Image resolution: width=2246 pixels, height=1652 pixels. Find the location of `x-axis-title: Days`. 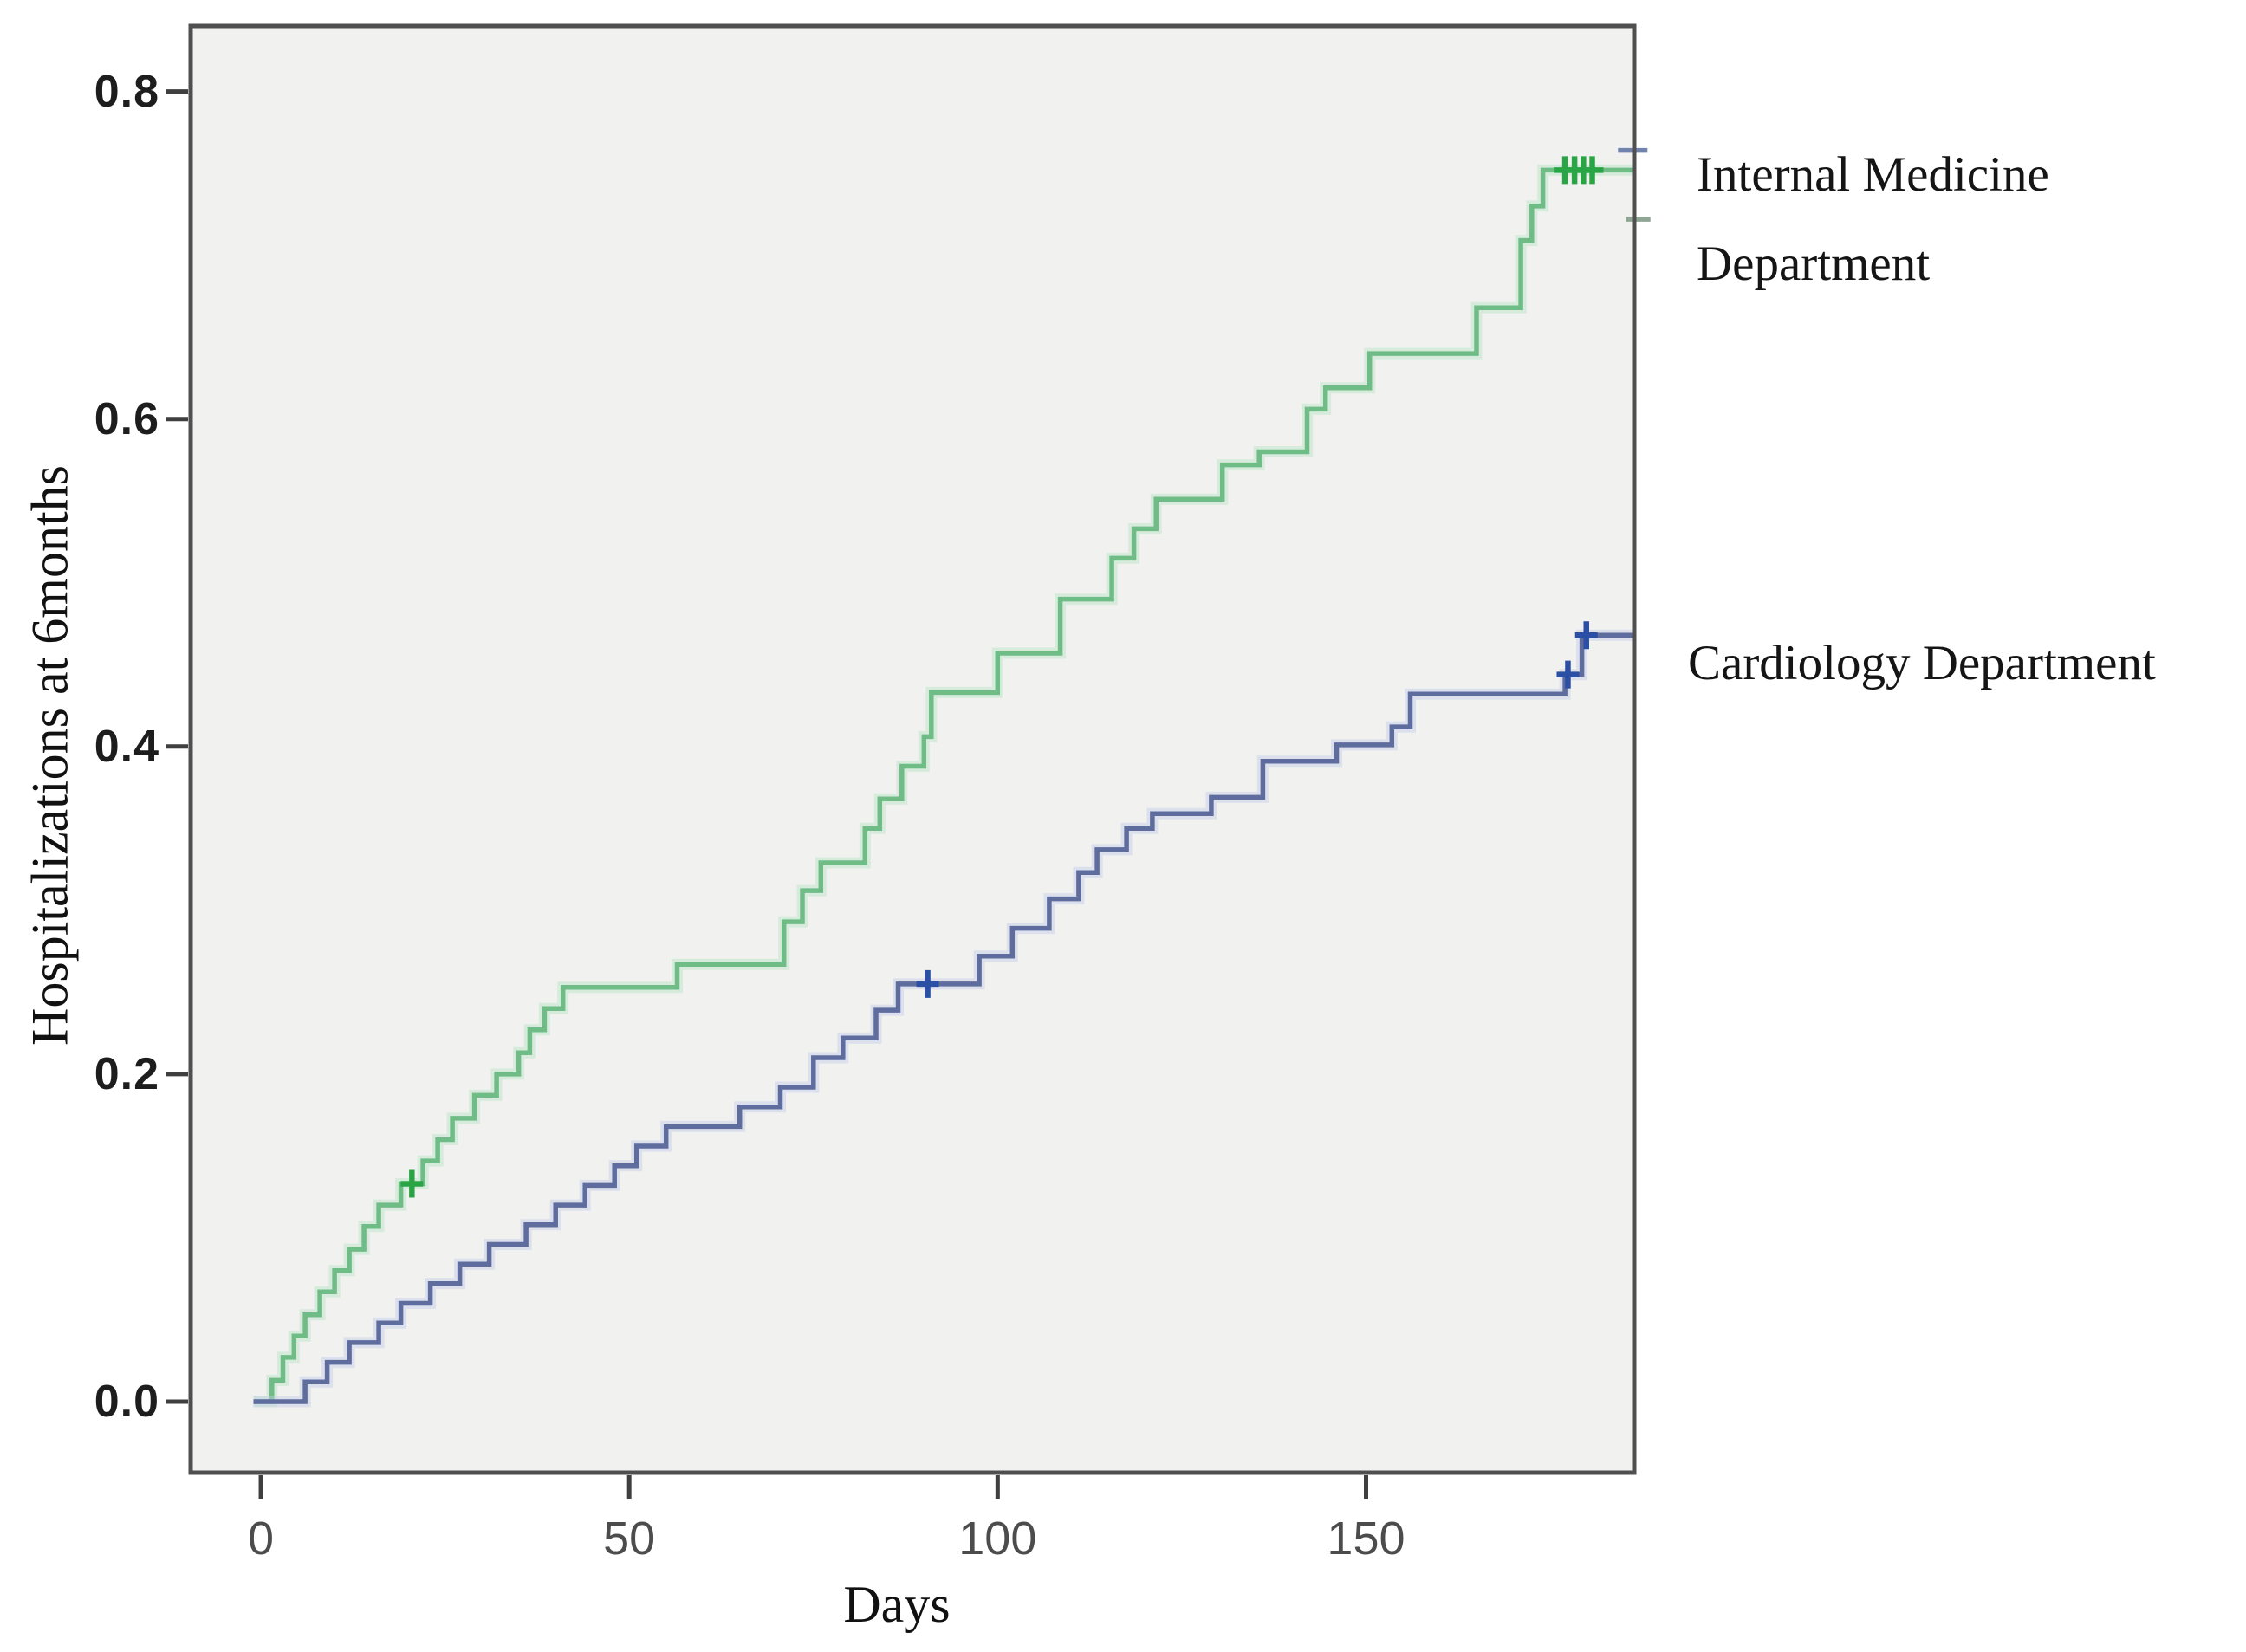

x-axis-title: Days is located at coordinates (897, 1604).